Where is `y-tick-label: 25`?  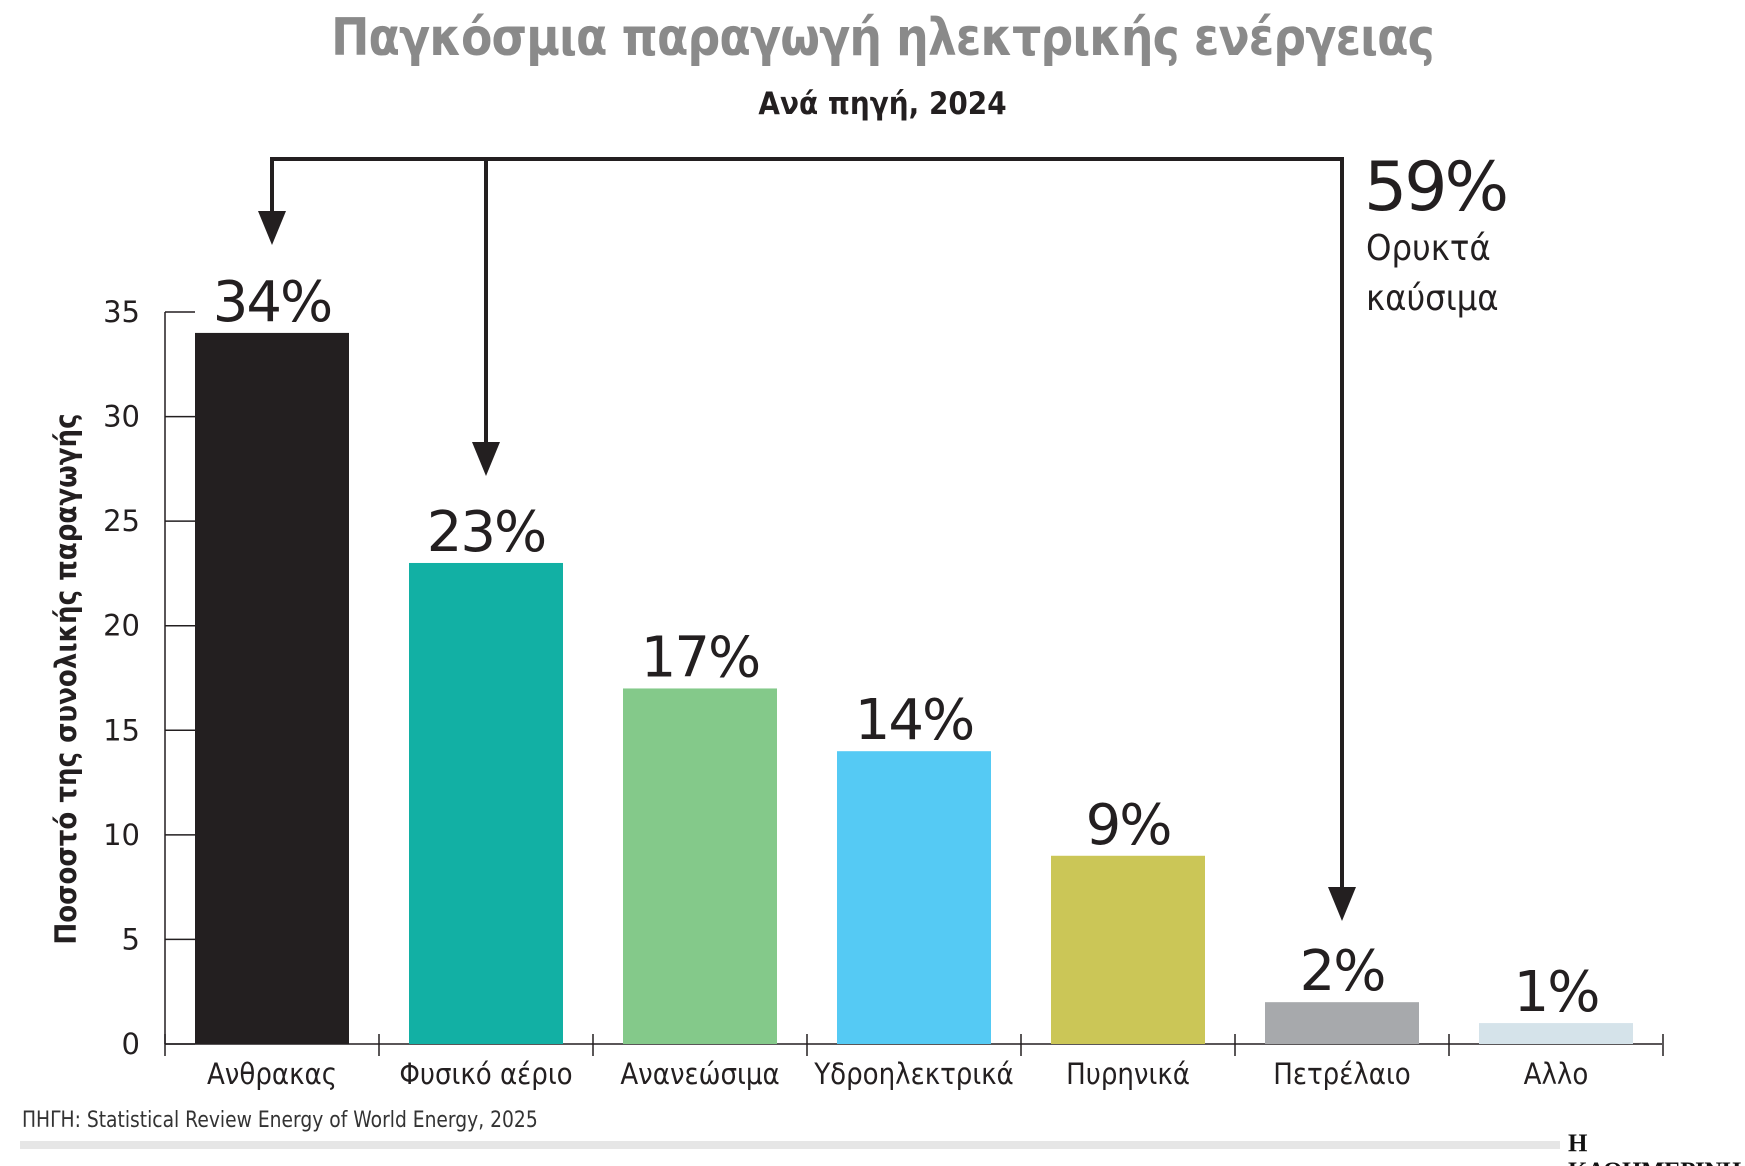
y-tick-label: 25 is located at coordinates (121, 521).